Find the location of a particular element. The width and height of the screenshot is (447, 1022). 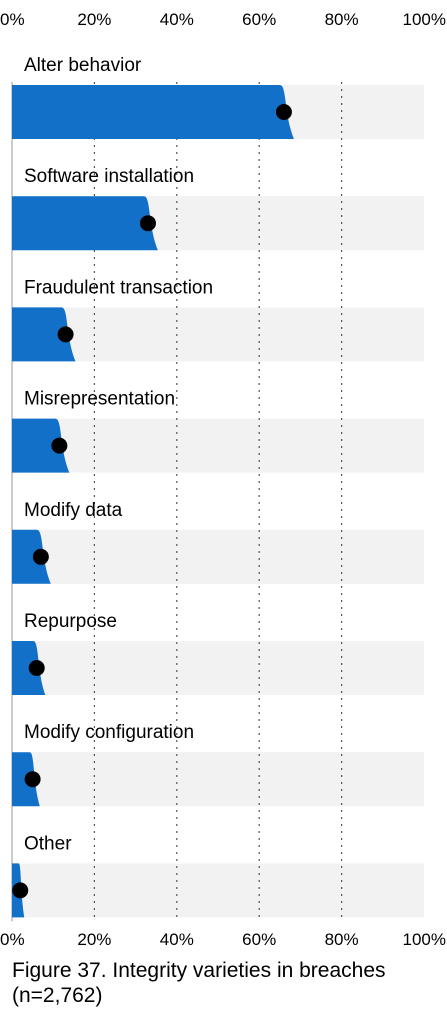

tick-label-bottom: 100% is located at coordinates (424, 939).